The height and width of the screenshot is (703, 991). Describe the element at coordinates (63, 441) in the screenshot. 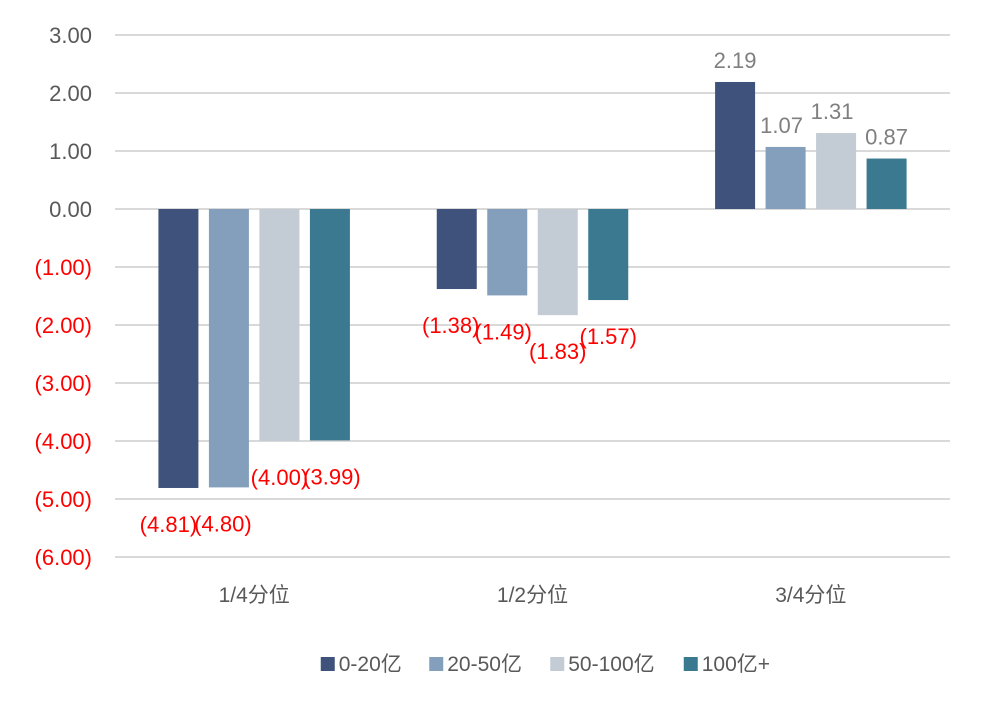

I see `y-tick-label: (4.00)` at that location.